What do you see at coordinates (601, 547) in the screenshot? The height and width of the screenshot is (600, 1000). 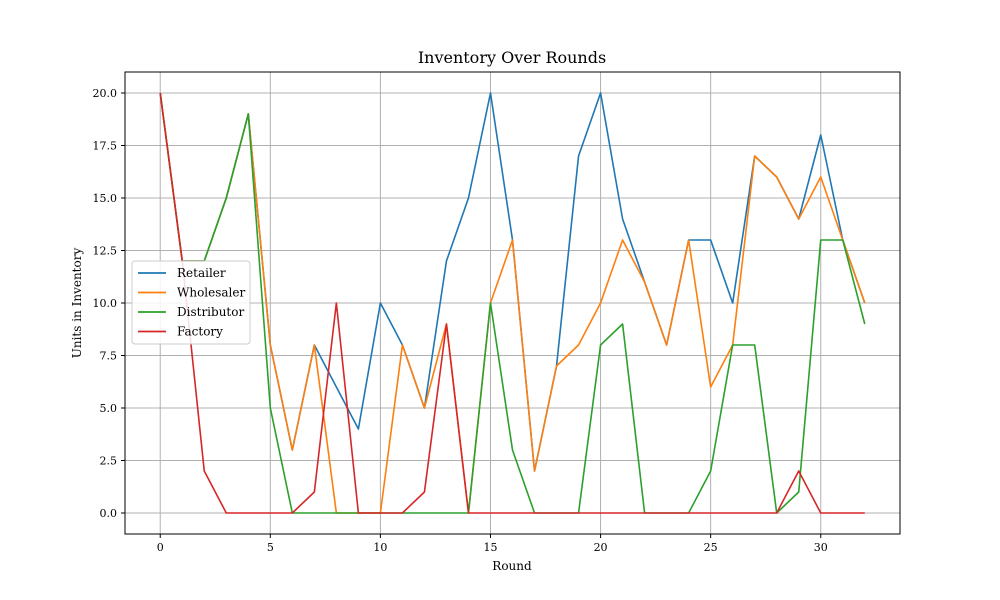 I see `x-tick-label: 20` at bounding box center [601, 547].